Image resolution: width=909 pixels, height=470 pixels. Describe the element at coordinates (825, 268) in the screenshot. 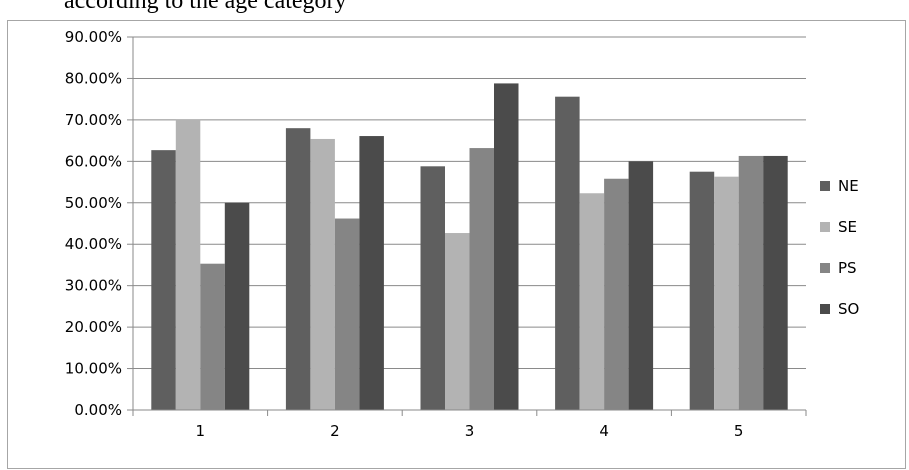

I see `legend-swatch-ps` at that location.